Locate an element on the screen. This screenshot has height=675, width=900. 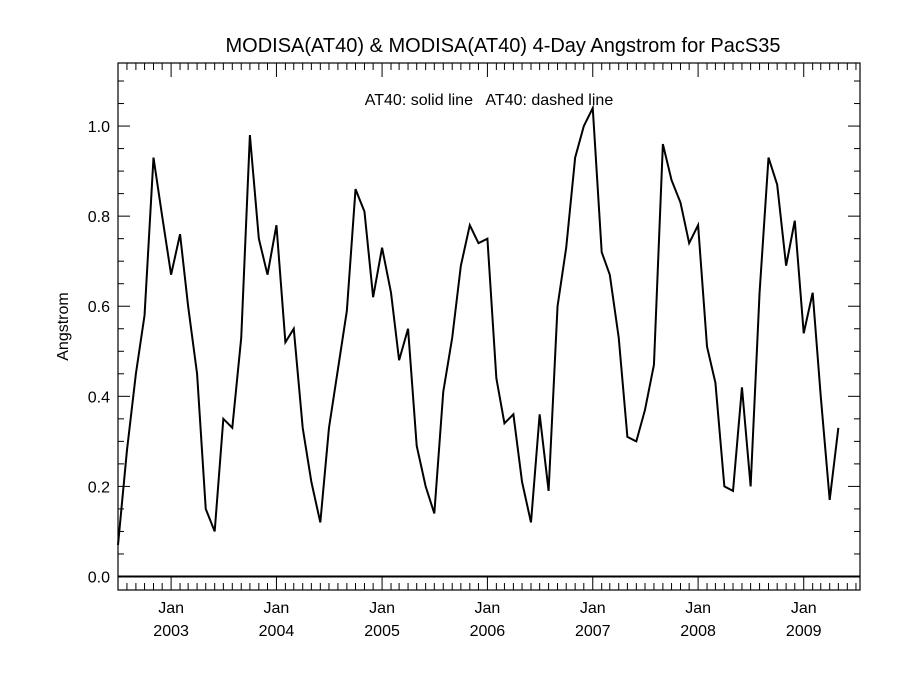
y-tick-label: 0.8 is located at coordinates (99, 217).